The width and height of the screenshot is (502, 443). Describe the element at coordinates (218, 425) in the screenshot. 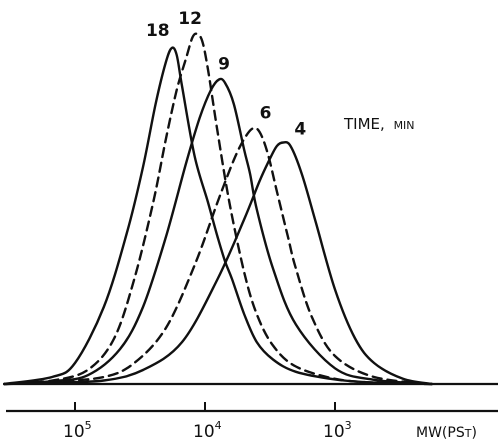

I see `x-tick-label-exponent: 4` at that location.